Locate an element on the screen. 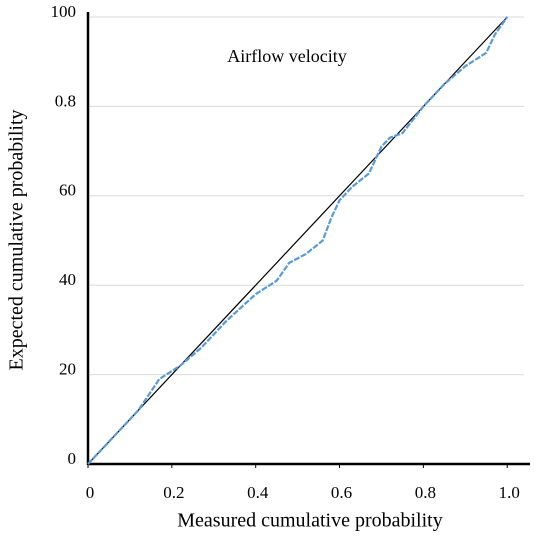  y-tick-label: 60 is located at coordinates (67, 190).